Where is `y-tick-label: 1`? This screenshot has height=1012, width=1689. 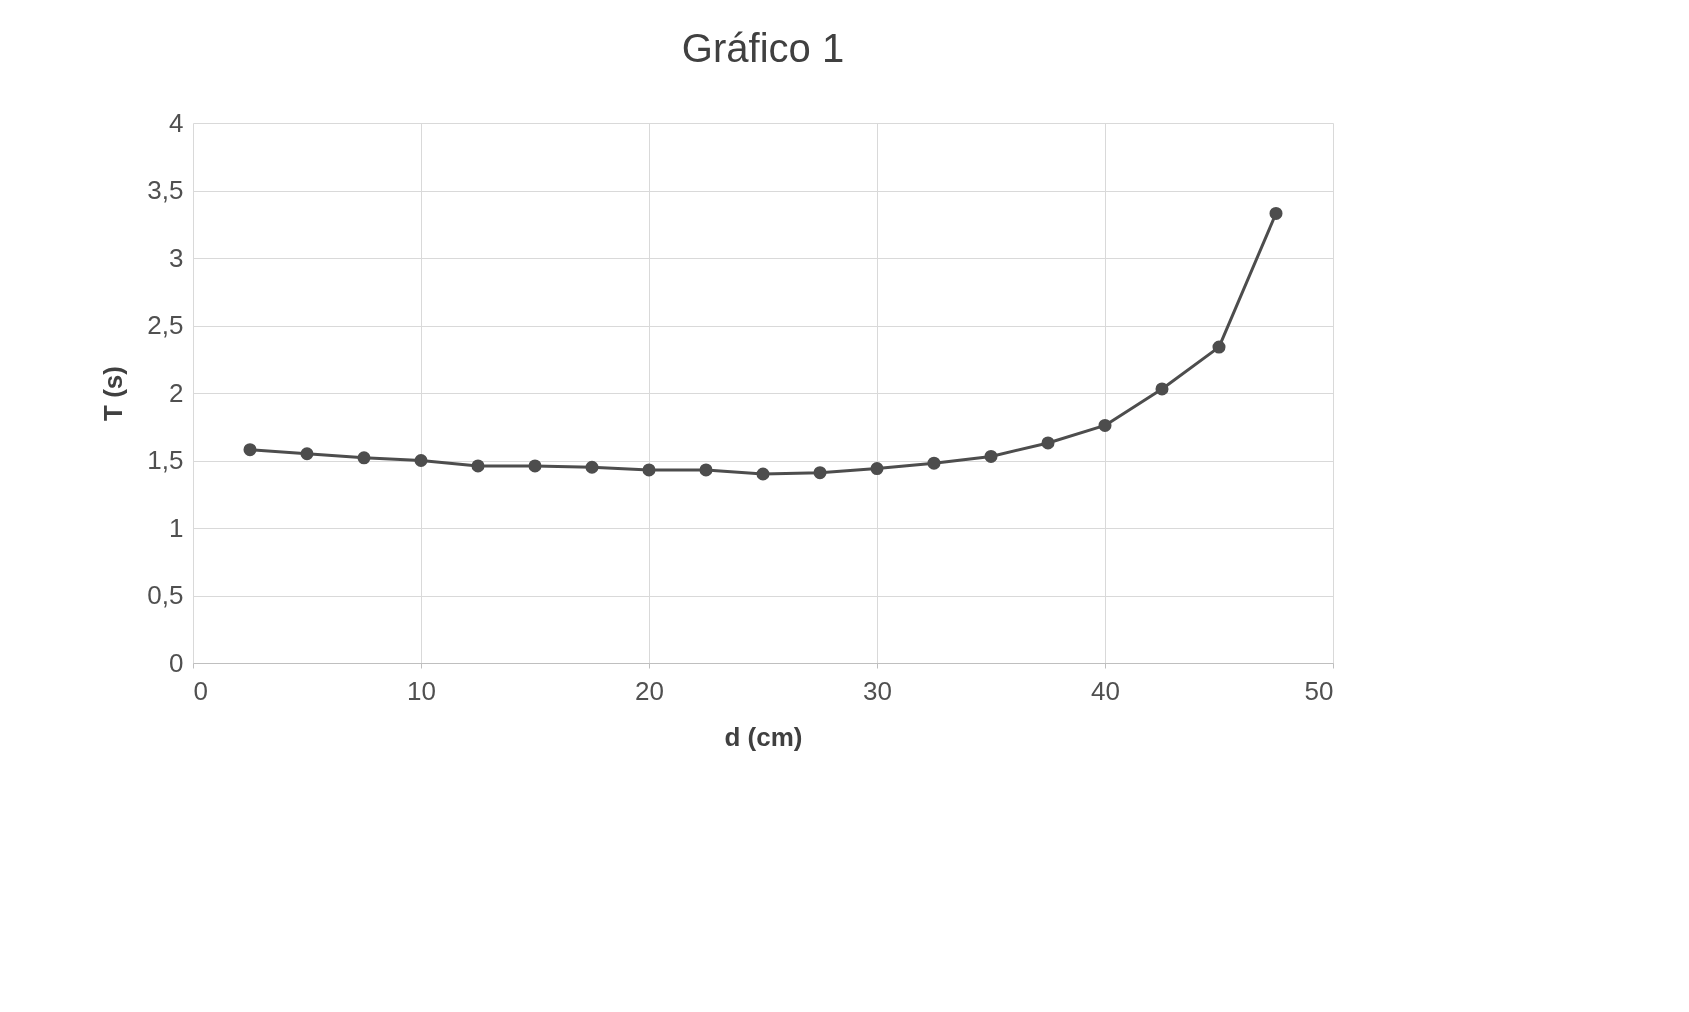
y-tick-label: 1 is located at coordinates (176, 527).